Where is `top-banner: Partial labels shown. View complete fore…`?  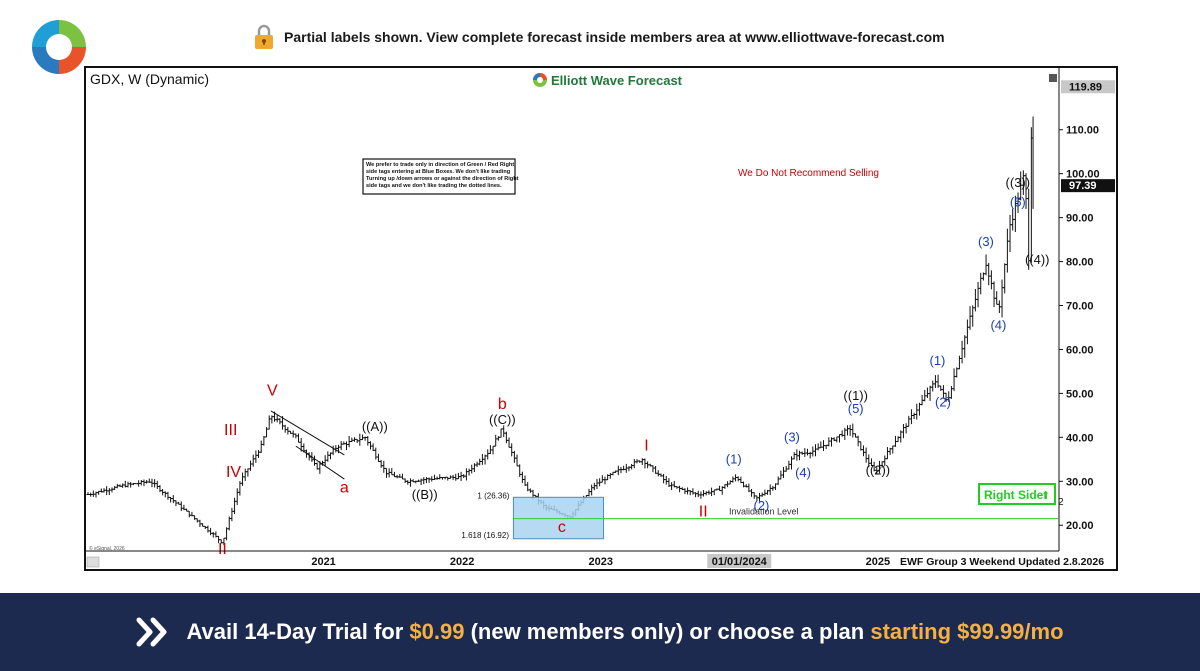
top-banner: Partial labels shown. View complete fore… is located at coordinates (600, 37).